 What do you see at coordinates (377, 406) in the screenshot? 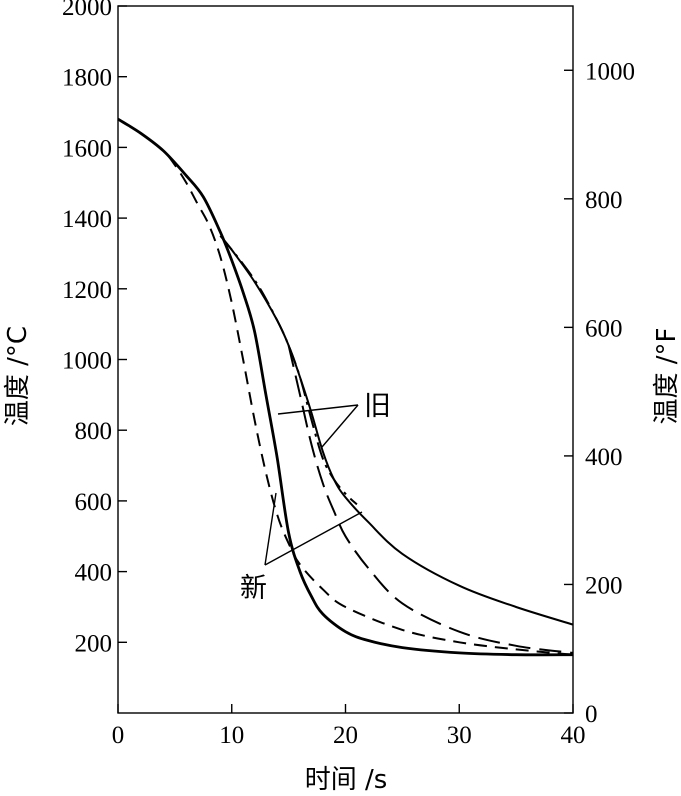
I see `annotation-old: 旧` at bounding box center [377, 406].